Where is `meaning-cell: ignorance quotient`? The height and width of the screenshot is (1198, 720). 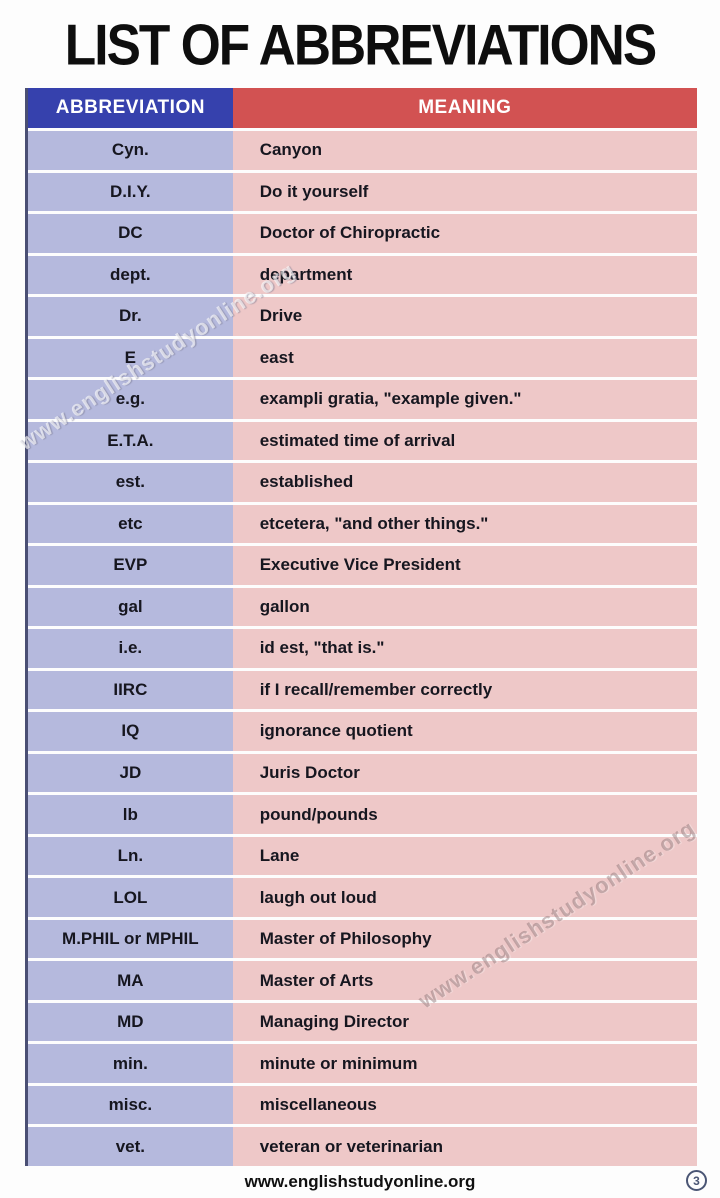
meaning-cell: ignorance quotient is located at coordinates (464, 731).